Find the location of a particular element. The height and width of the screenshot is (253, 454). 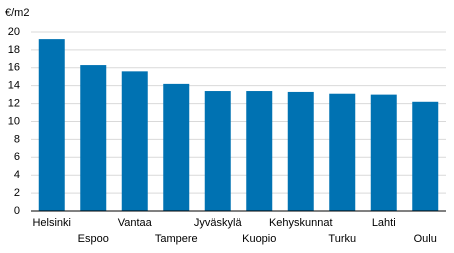

y-tick-label: 2 is located at coordinates (17, 193).